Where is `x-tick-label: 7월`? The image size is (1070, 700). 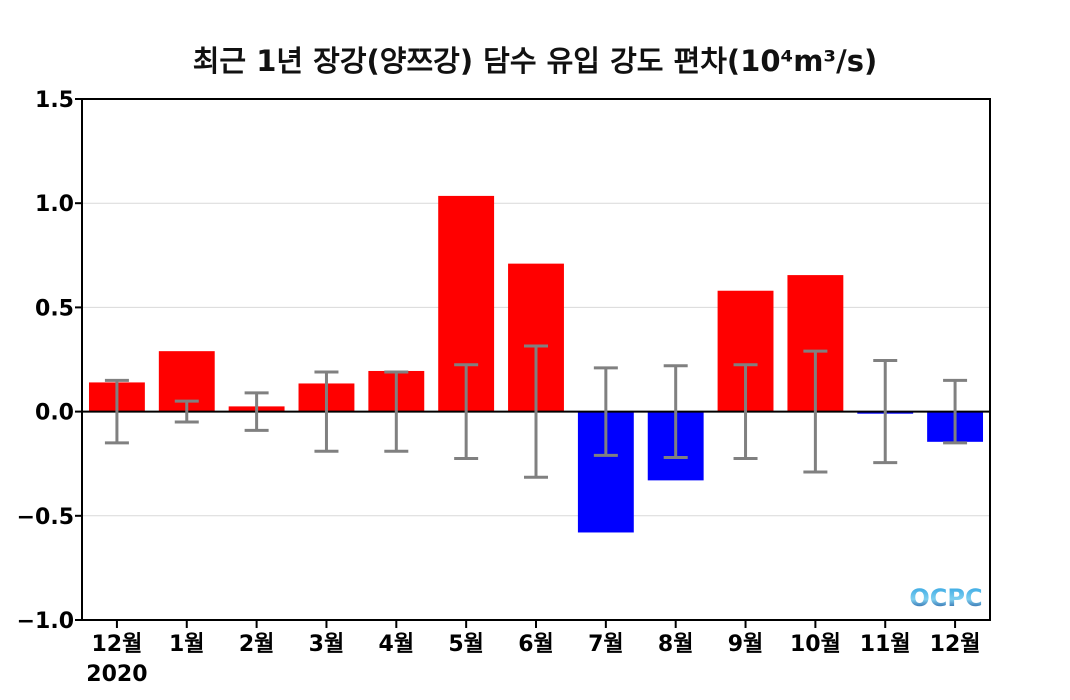
x-tick-label: 7월 is located at coordinates (606, 644).